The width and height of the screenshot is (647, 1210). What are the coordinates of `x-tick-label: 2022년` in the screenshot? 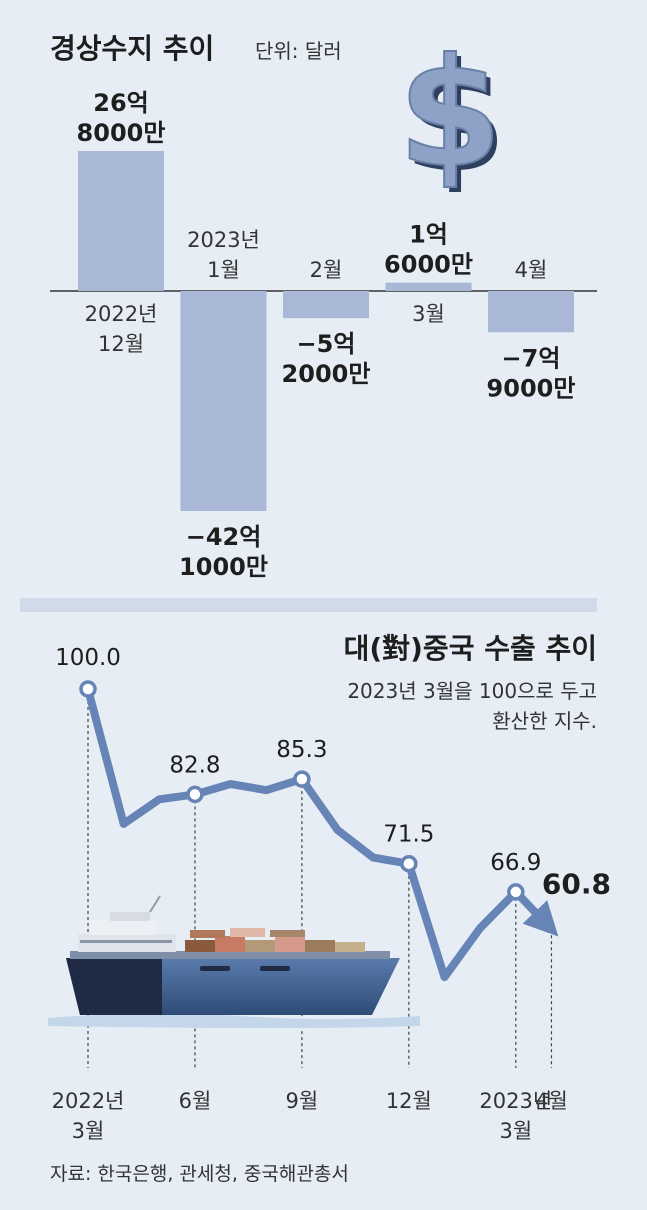 It's located at (88, 1101).